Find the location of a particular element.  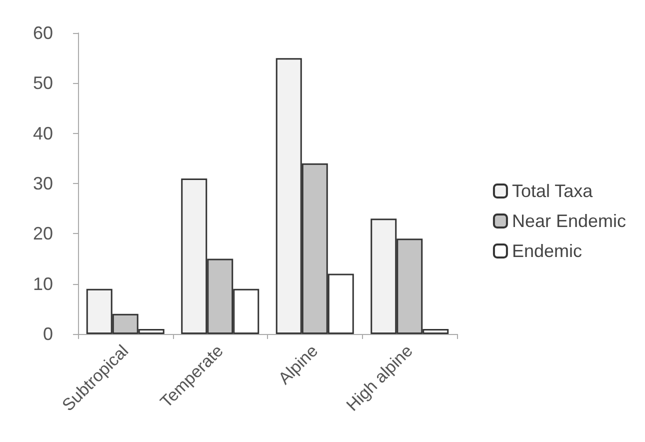

legend-label: Total Taxa is located at coordinates (553, 191).